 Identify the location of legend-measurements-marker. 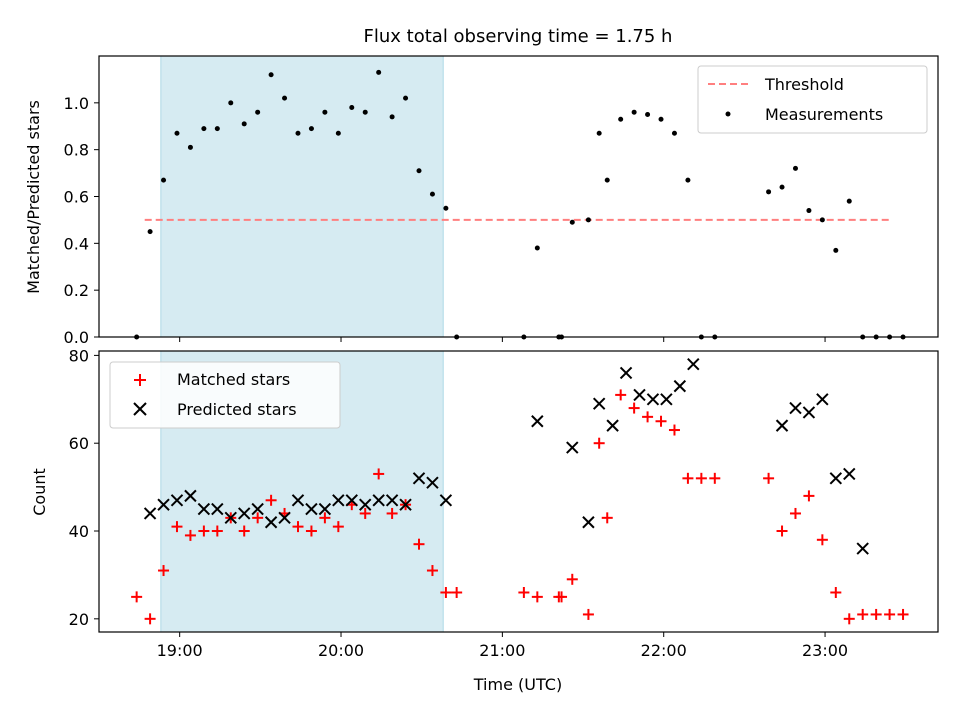
(728, 114).